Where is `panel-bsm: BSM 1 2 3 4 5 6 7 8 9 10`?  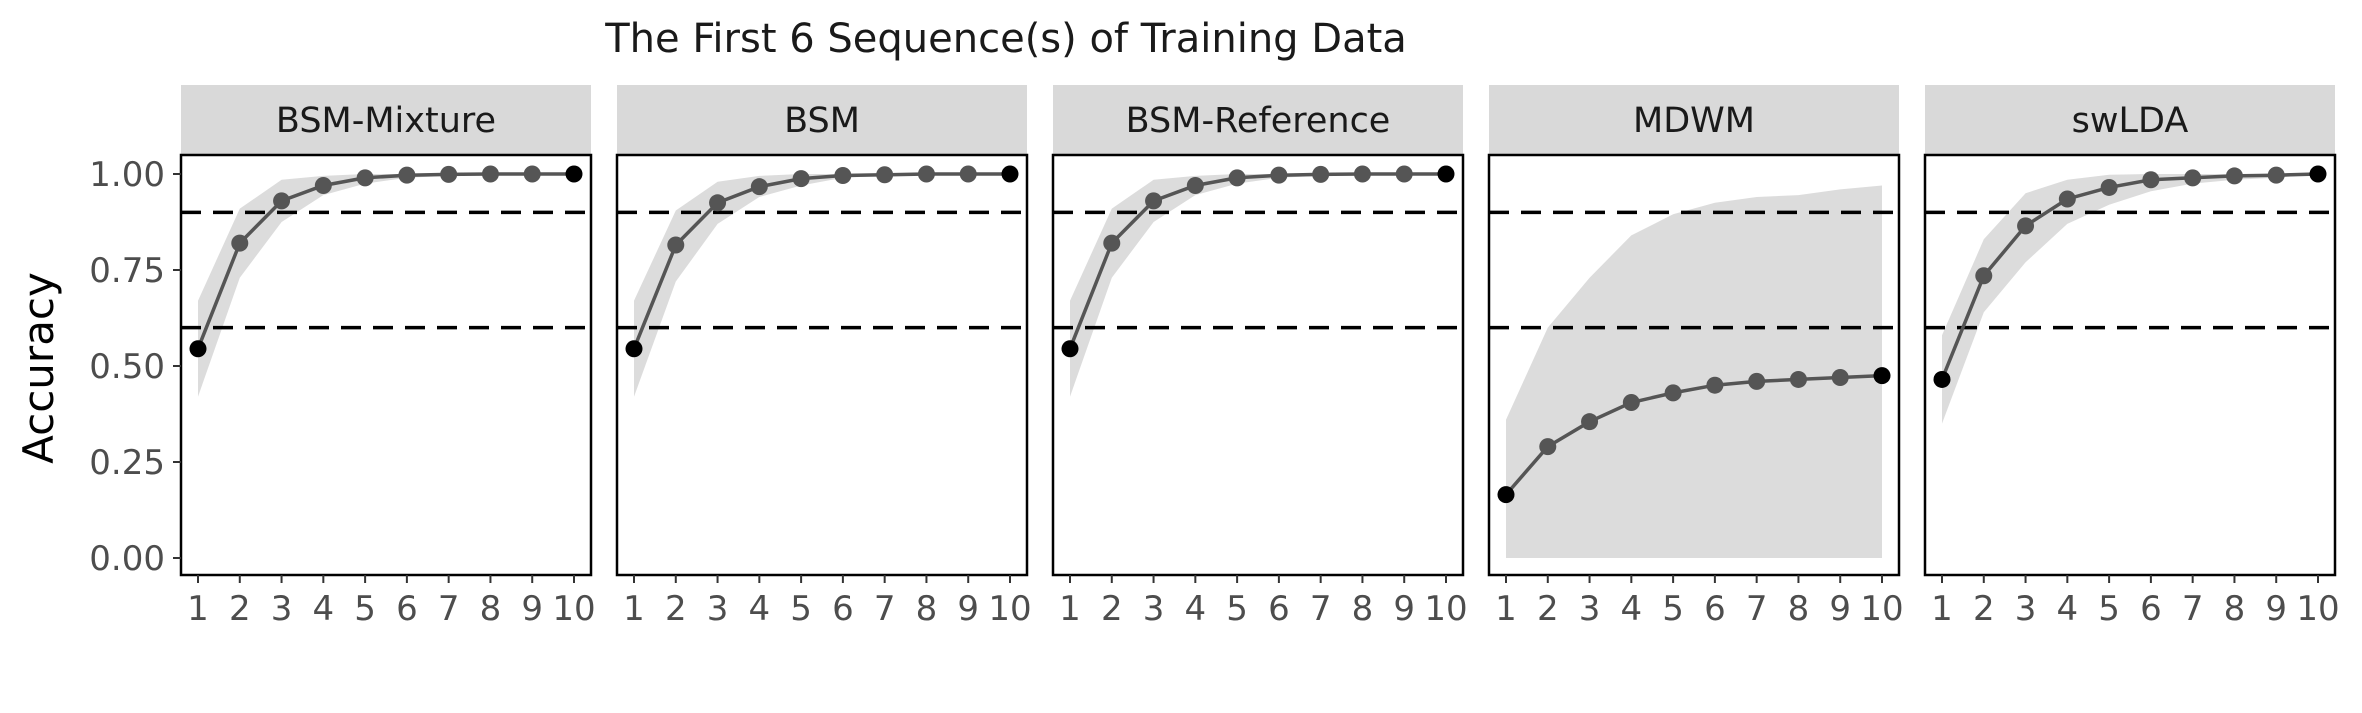 panel-bsm: BSM 1 2 3 4 5 6 7 8 9 10 is located at coordinates (823, 357).